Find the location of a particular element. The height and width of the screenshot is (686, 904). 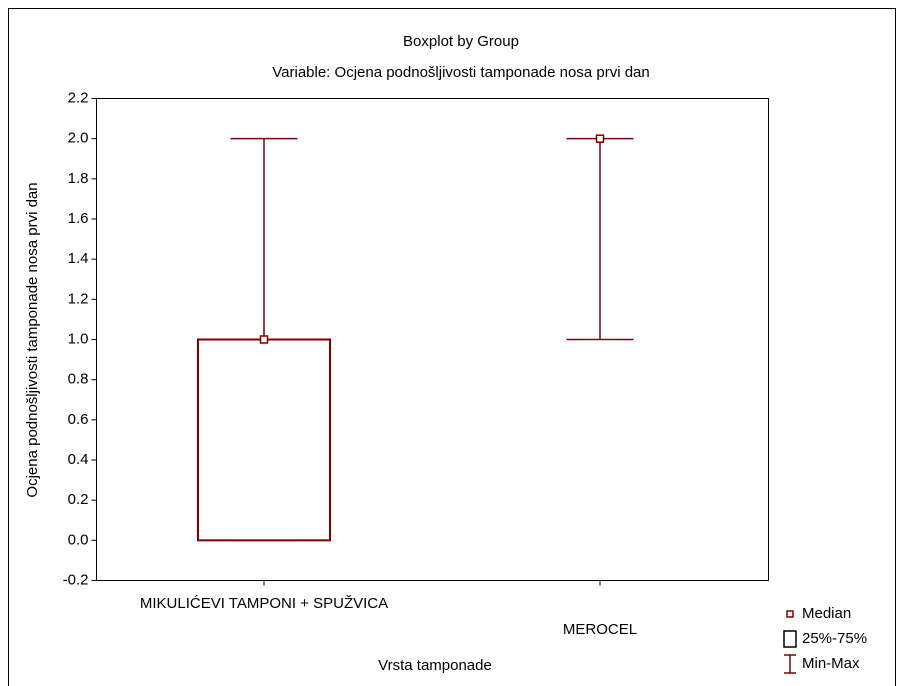

legend-label: 25%-75% is located at coordinates (834, 638).